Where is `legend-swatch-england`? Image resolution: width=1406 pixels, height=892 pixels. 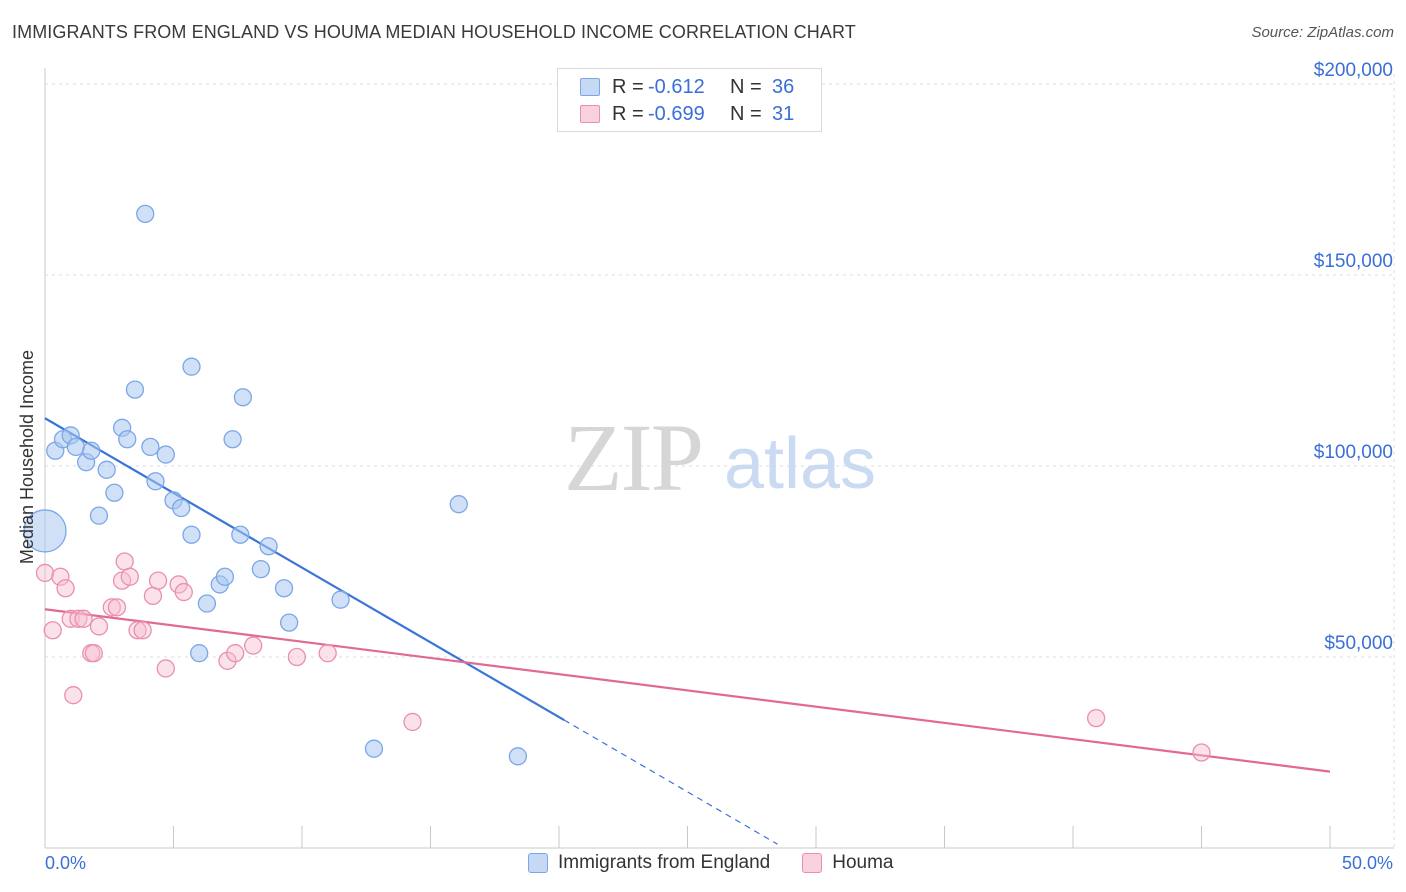 legend-swatch-england is located at coordinates (590, 87).